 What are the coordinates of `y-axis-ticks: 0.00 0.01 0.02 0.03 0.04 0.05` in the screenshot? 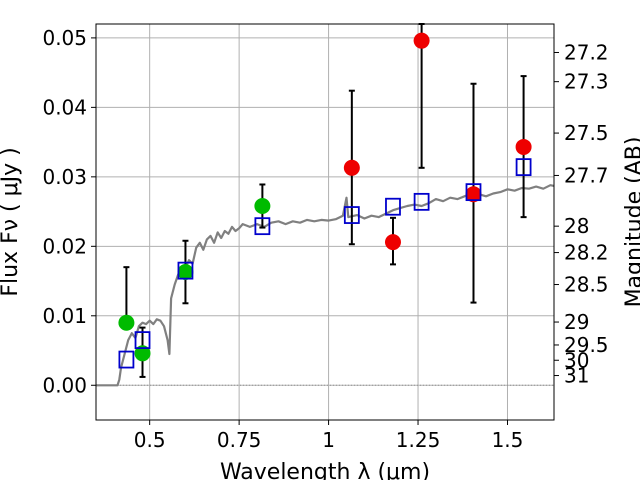 It's located at (69, 211).